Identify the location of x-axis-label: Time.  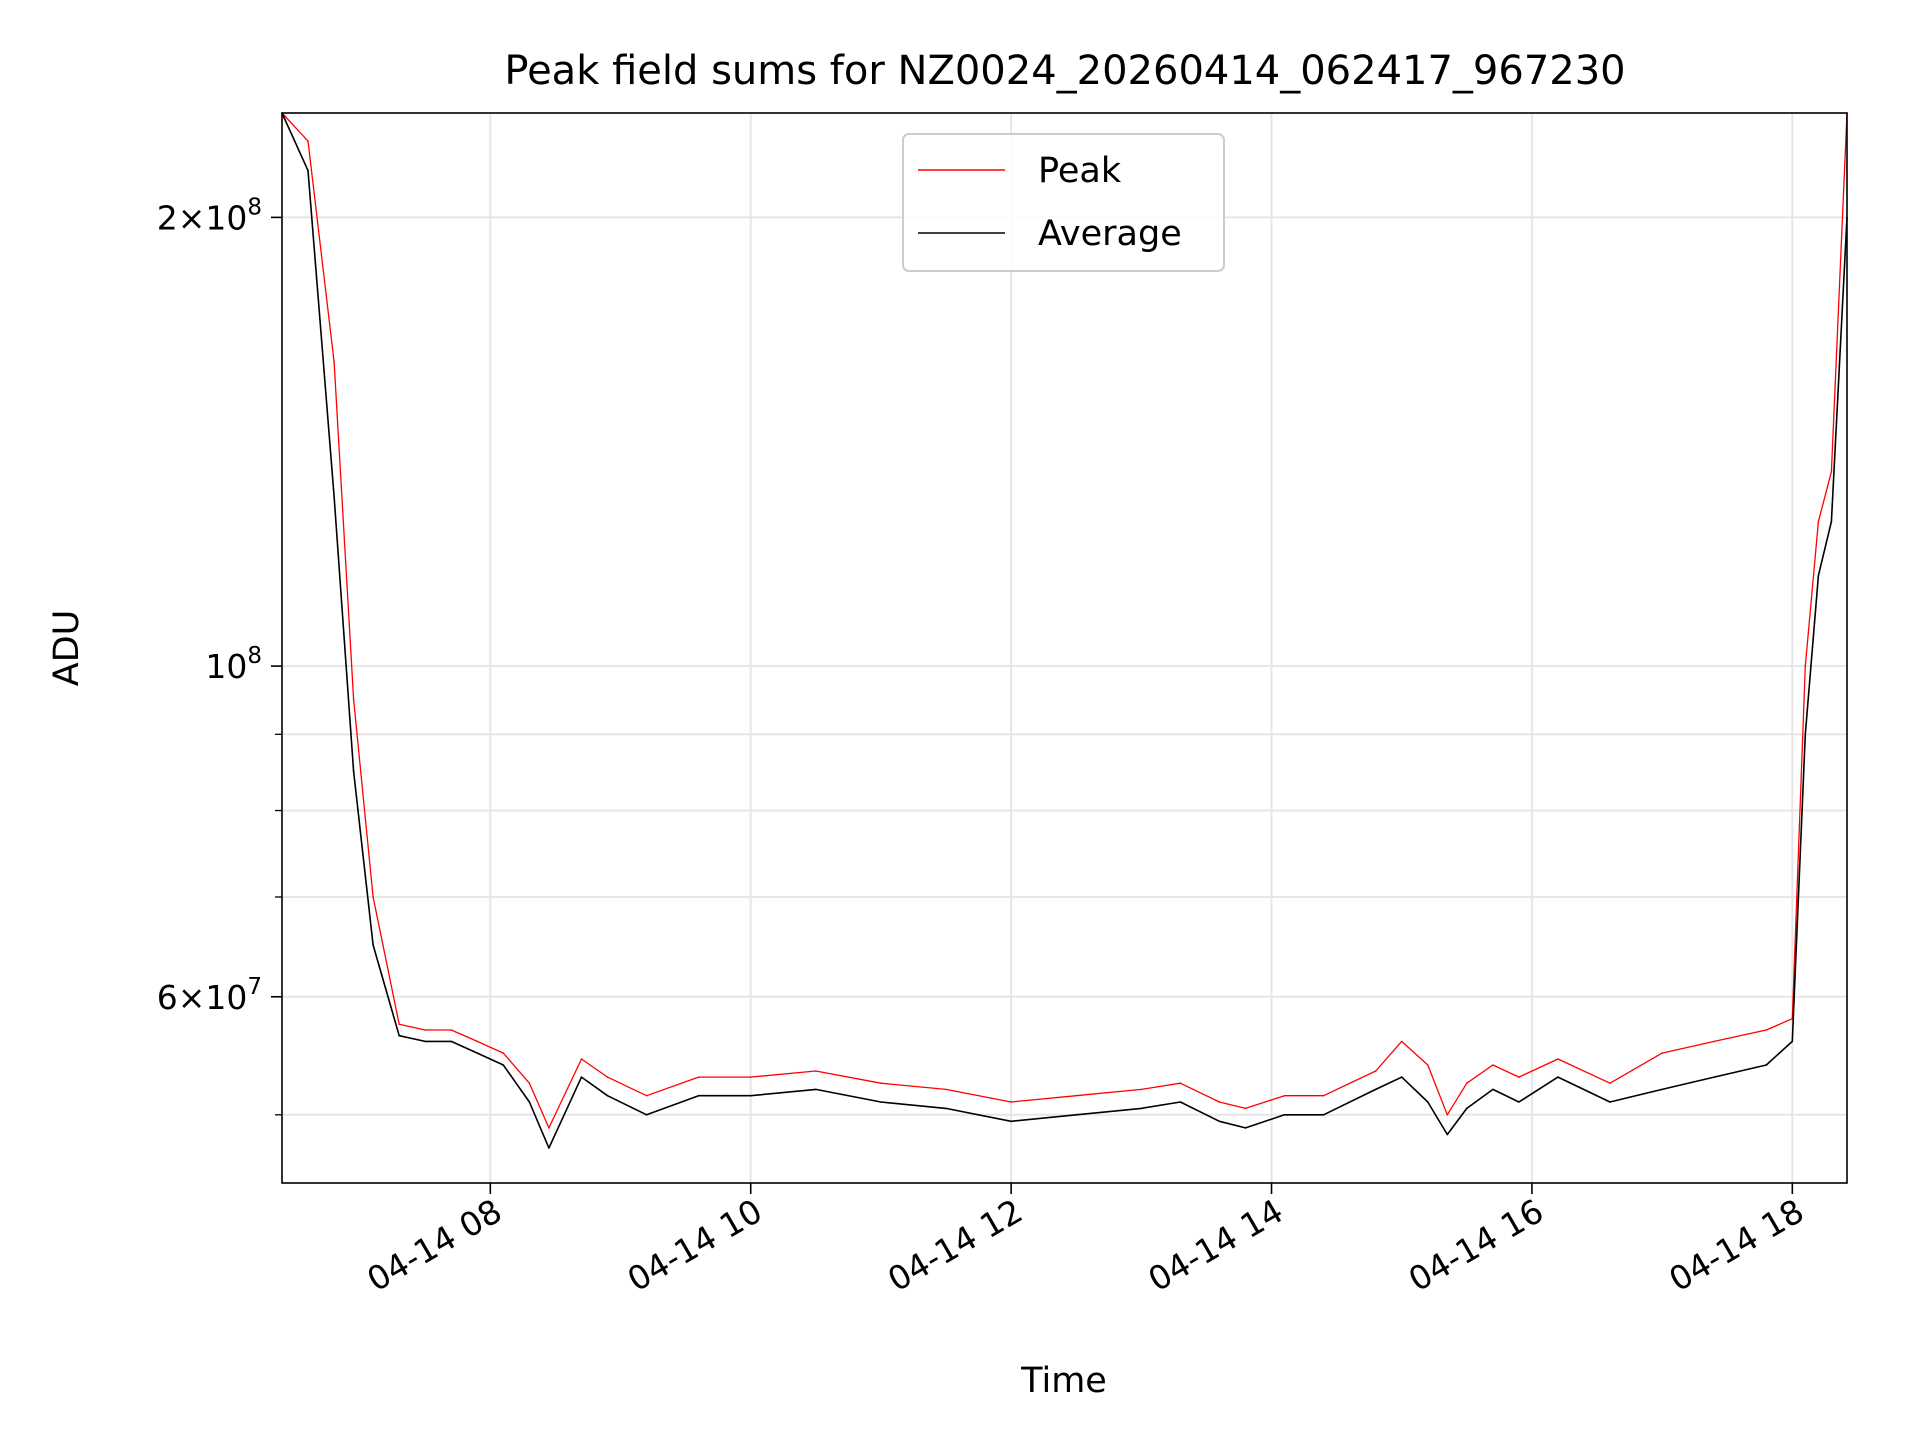
(1063, 1381).